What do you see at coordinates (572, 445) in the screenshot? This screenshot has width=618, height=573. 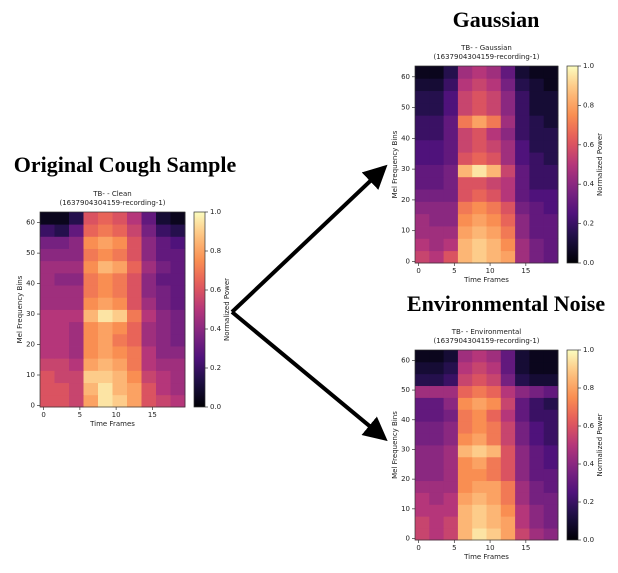 I see `colorbar` at bounding box center [572, 445].